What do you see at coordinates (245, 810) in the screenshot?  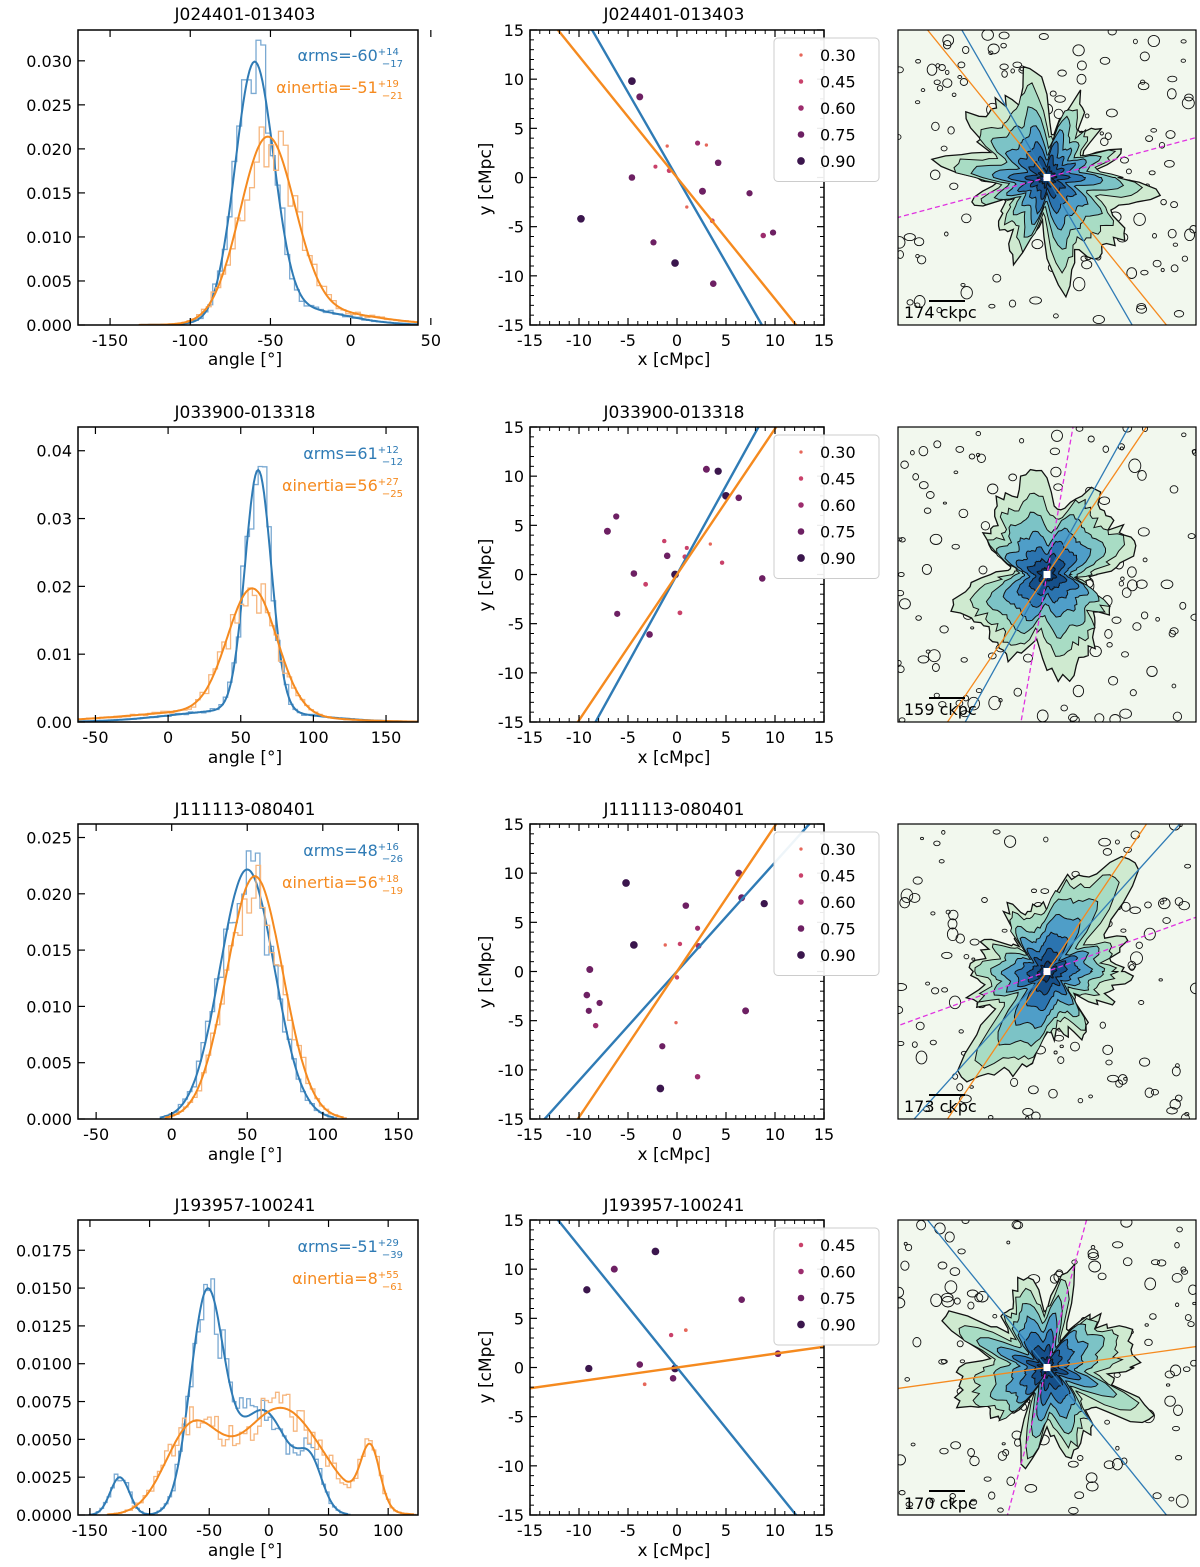 I see `hist-title-3: J111113-080401` at bounding box center [245, 810].